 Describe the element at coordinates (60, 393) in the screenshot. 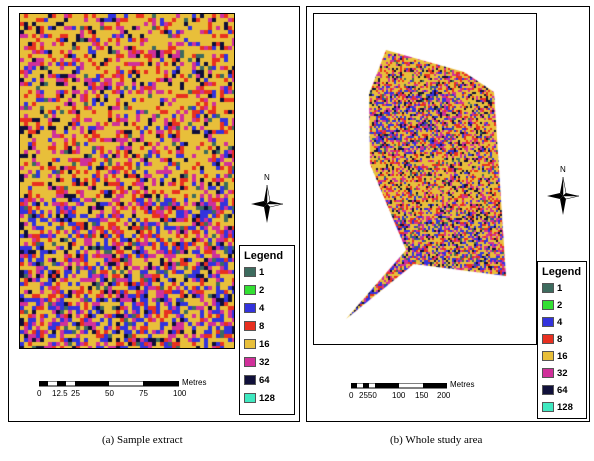

I see `scale-tick: 12.5` at that location.